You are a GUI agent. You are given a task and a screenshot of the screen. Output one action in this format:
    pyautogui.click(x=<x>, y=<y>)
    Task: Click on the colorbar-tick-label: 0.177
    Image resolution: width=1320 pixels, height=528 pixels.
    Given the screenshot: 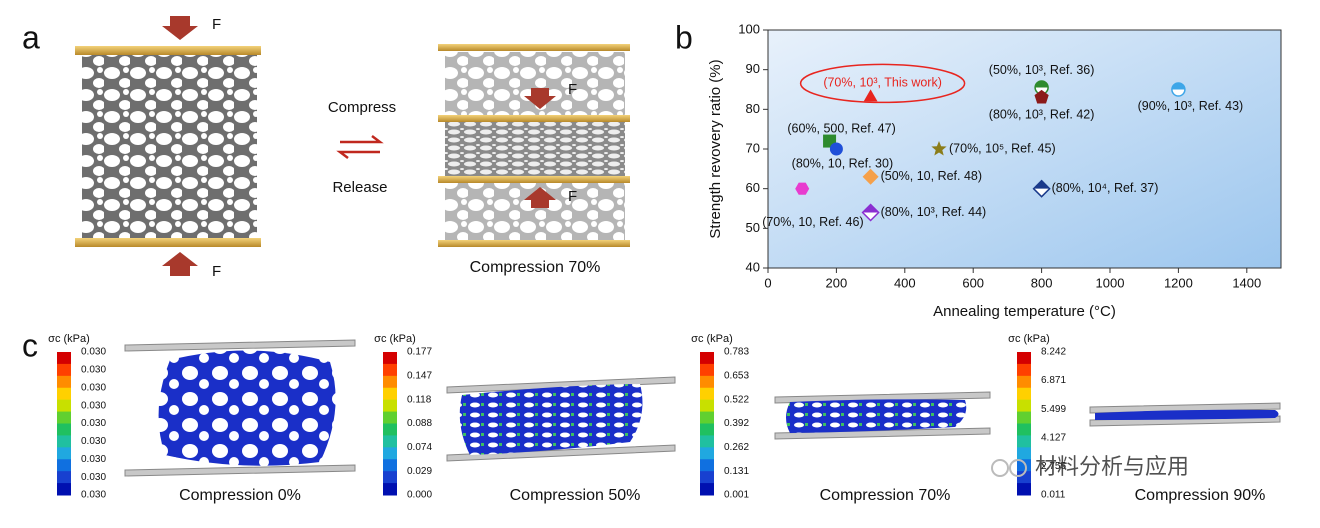 What is the action you would take?
    pyautogui.click(x=419, y=352)
    